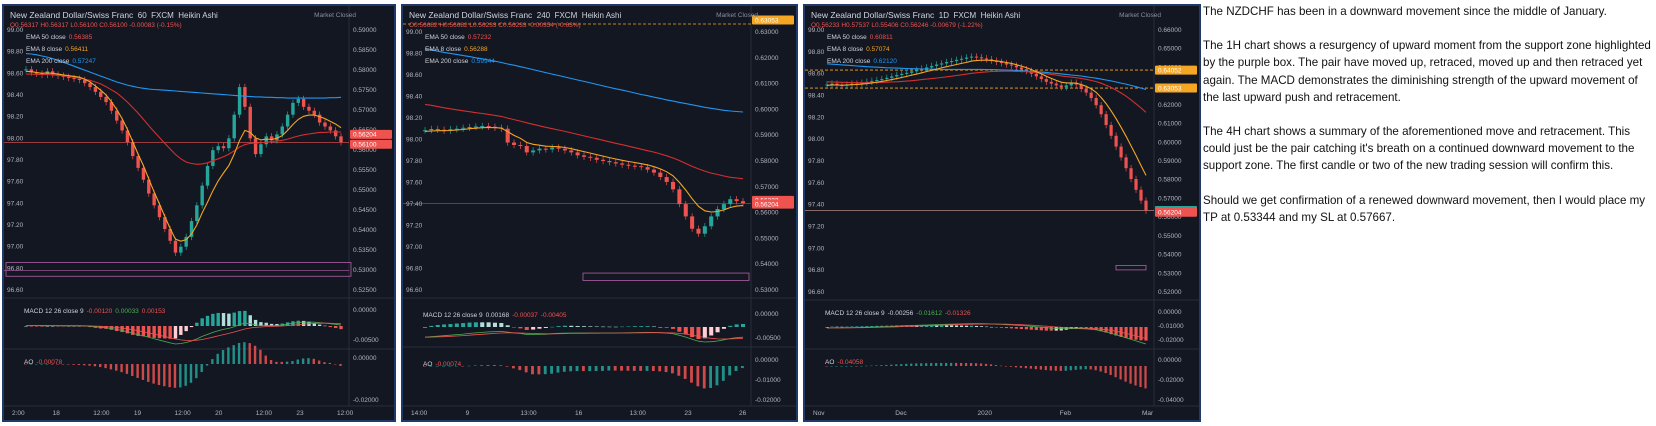 Image resolution: width=1656 pixels, height=426 pixels. Describe the element at coordinates (858, 49) in the screenshot. I see `ema-8-legend: EMA 8 close 0.57074` at that location.